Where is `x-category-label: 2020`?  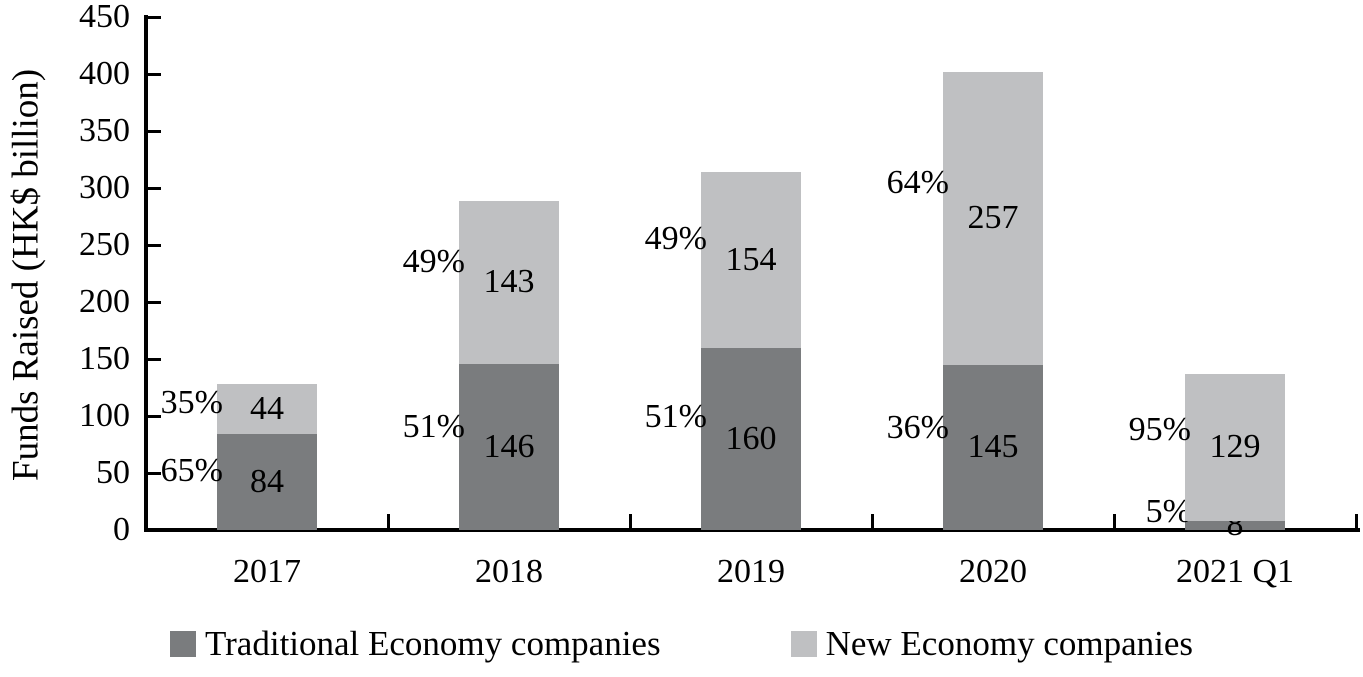 x-category-label: 2020 is located at coordinates (993, 571).